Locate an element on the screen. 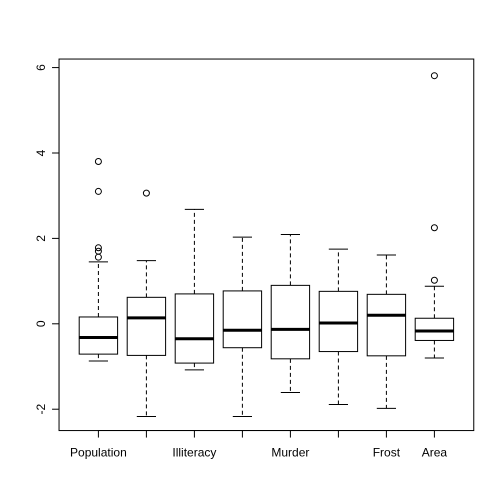 Image resolution: width=504 pixels, height=504 pixels. y-tick-label: 0 is located at coordinates (41, 323).